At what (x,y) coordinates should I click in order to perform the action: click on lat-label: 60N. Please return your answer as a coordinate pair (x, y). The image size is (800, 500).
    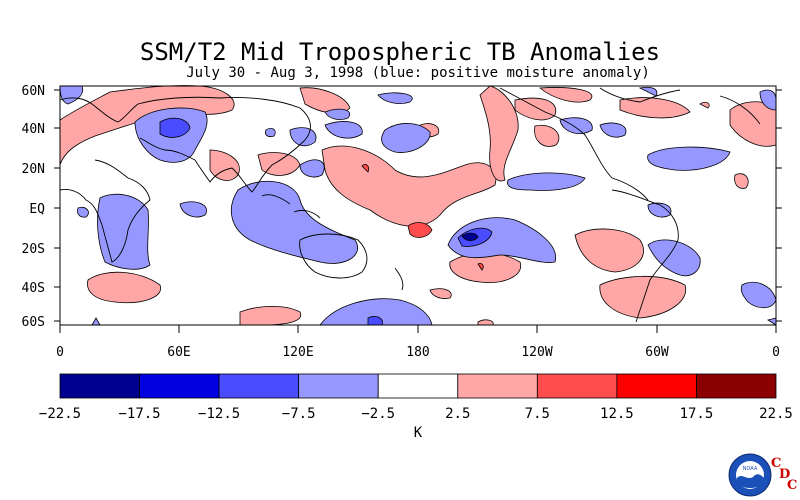
    Looking at the image, I should click on (33, 91).